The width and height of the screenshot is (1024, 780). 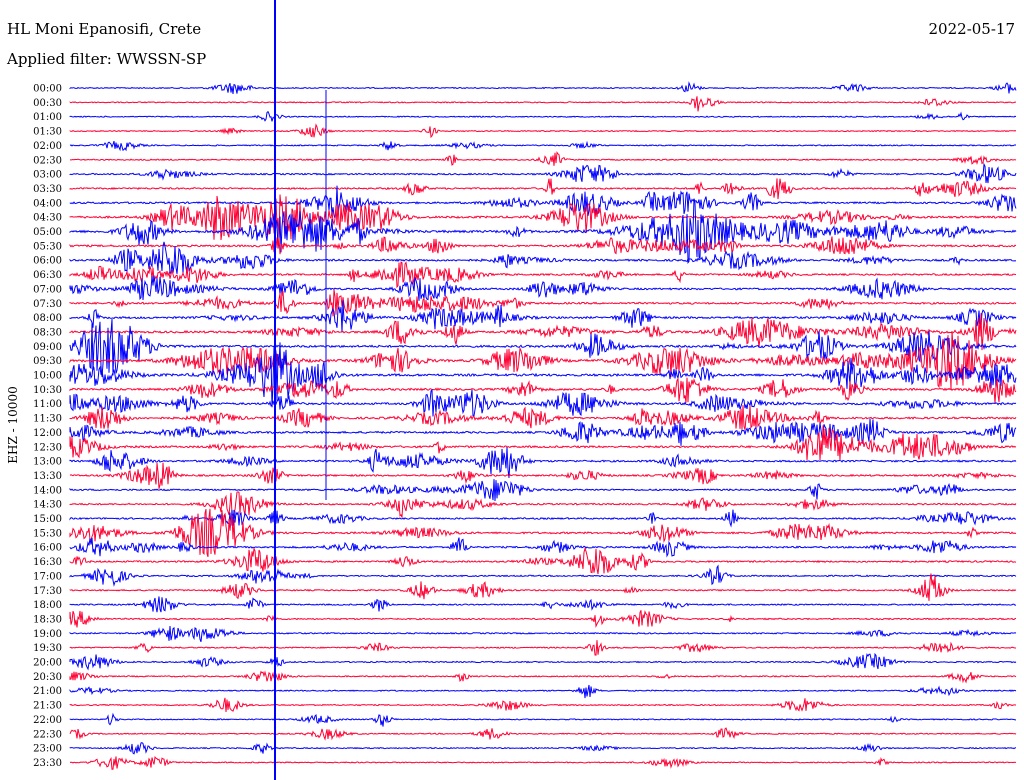 What do you see at coordinates (47, 404) in the screenshot?
I see `time-label: 11:00` at bounding box center [47, 404].